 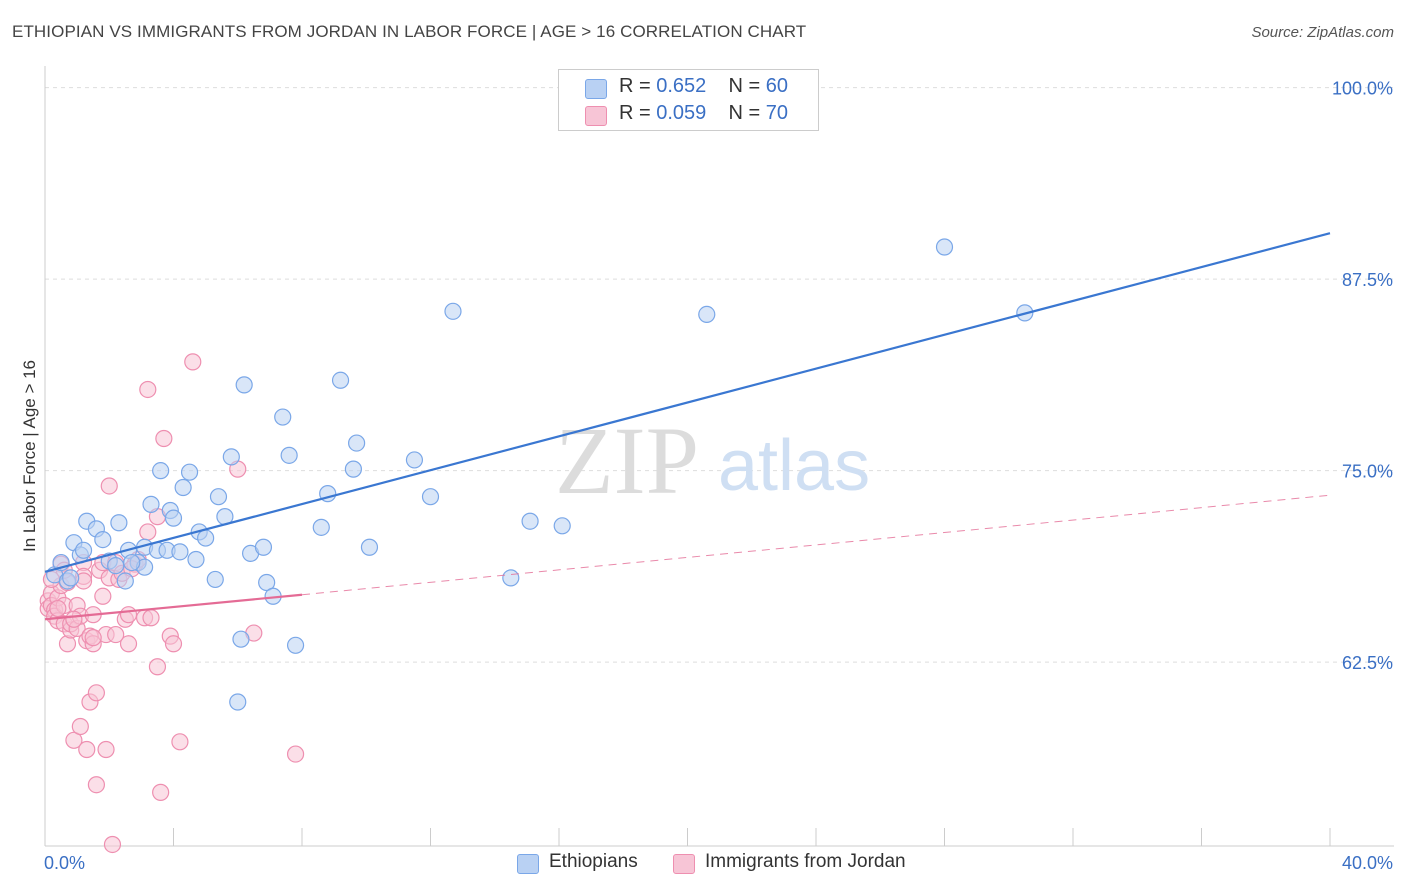 What do you see at coordinates (805, 861) in the screenshot?
I see `legend-label-jordan: Immigrants from Jordan` at bounding box center [805, 861].